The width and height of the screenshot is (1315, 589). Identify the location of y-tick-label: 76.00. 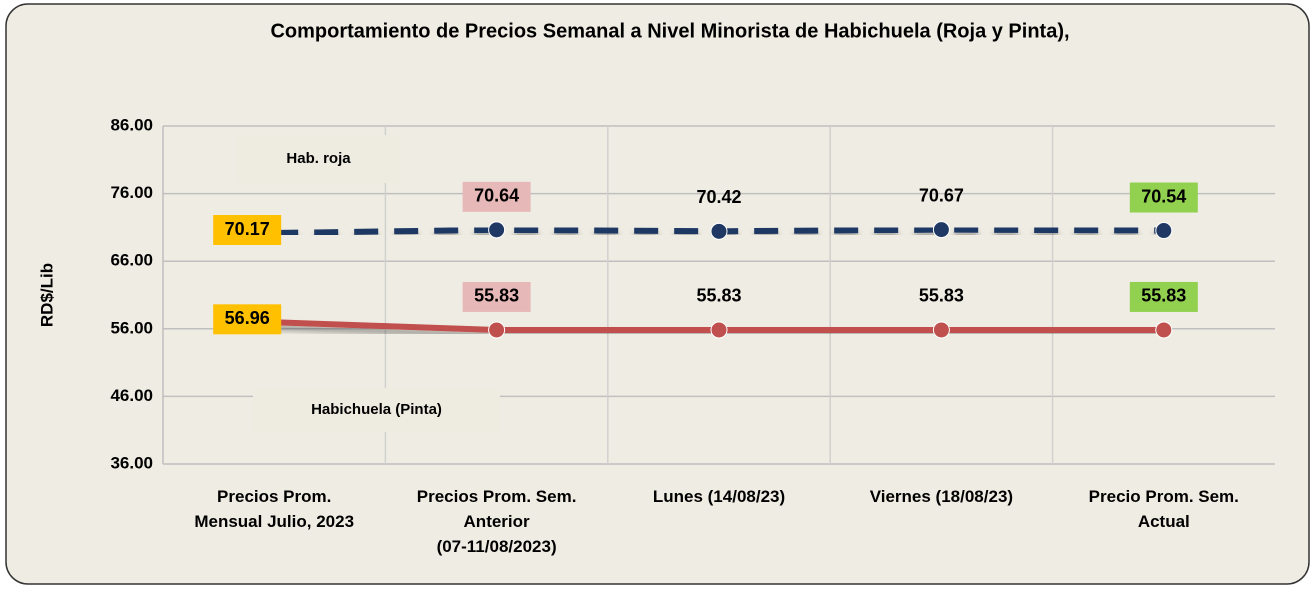
(131, 192).